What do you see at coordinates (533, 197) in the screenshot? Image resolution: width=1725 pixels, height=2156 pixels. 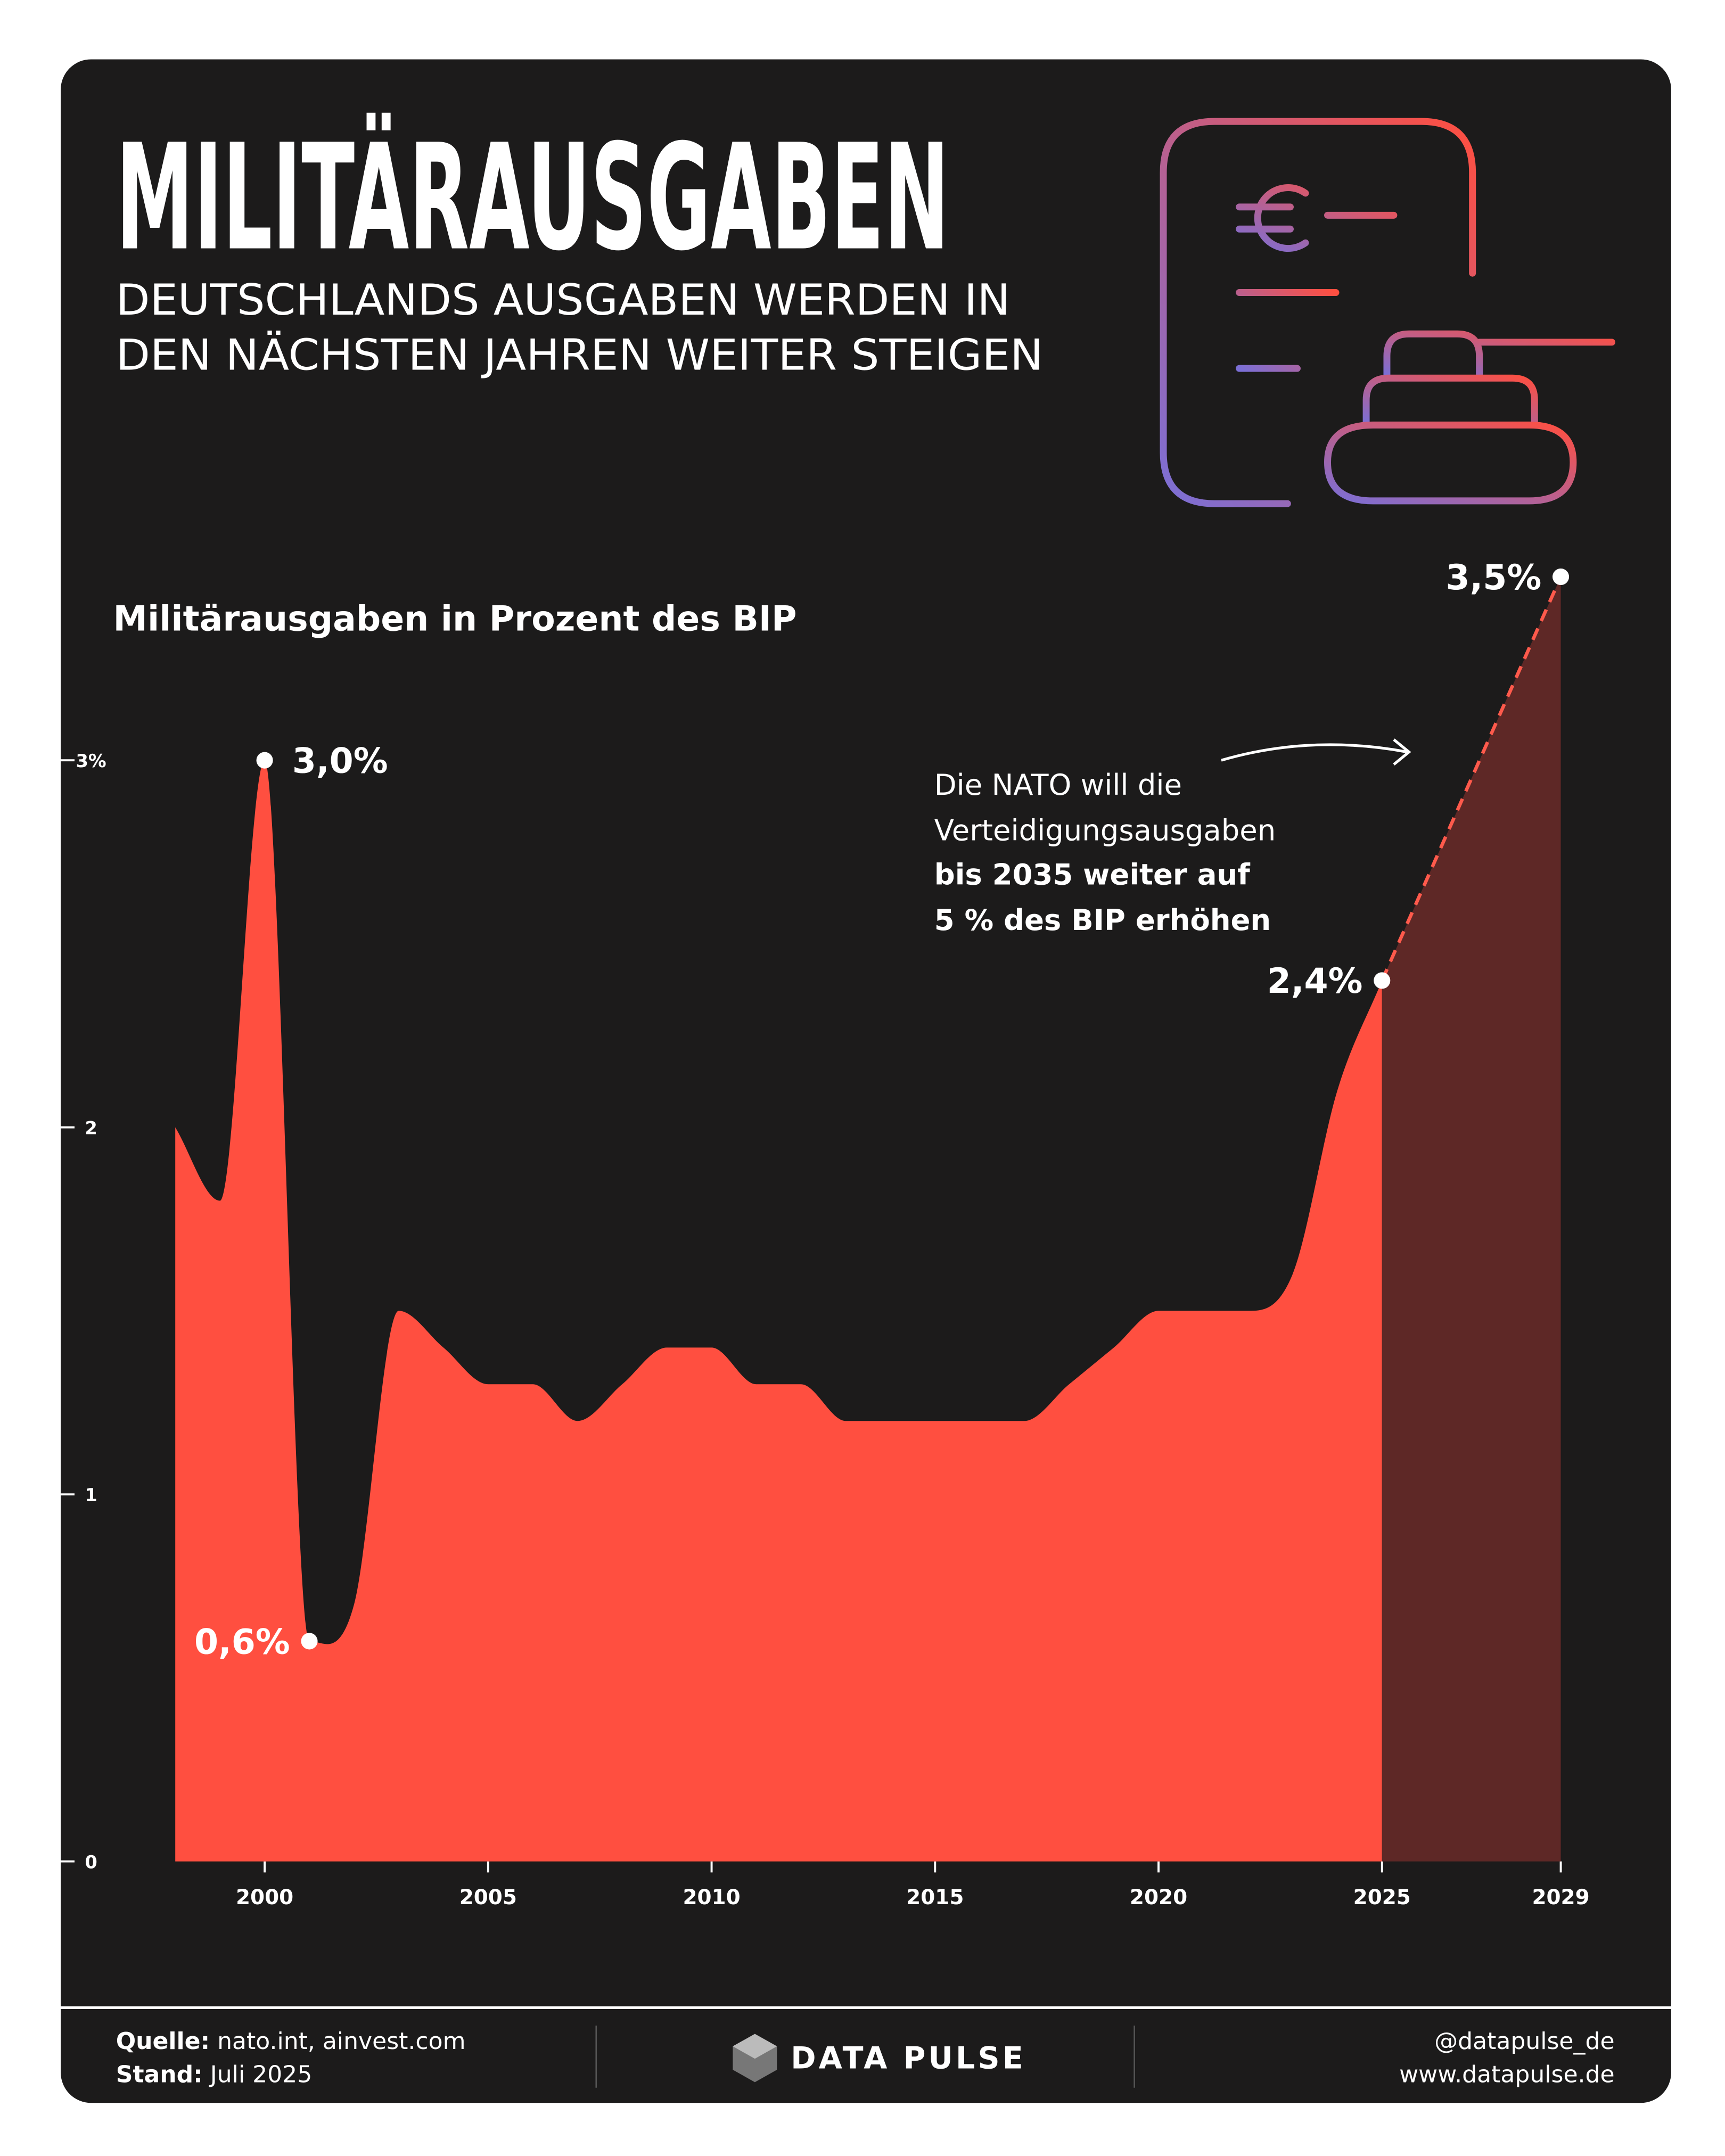 I see `title: MILITÄRAUSGABEN` at bounding box center [533, 197].